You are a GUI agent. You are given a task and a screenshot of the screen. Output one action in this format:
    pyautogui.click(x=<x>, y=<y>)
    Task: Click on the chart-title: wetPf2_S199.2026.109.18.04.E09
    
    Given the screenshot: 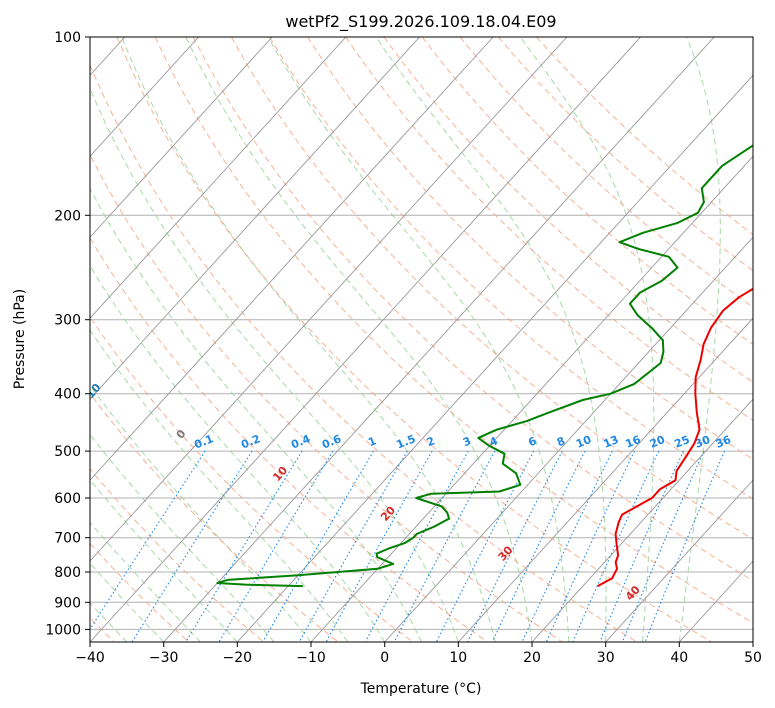 What is the action you would take?
    pyautogui.click(x=420, y=22)
    